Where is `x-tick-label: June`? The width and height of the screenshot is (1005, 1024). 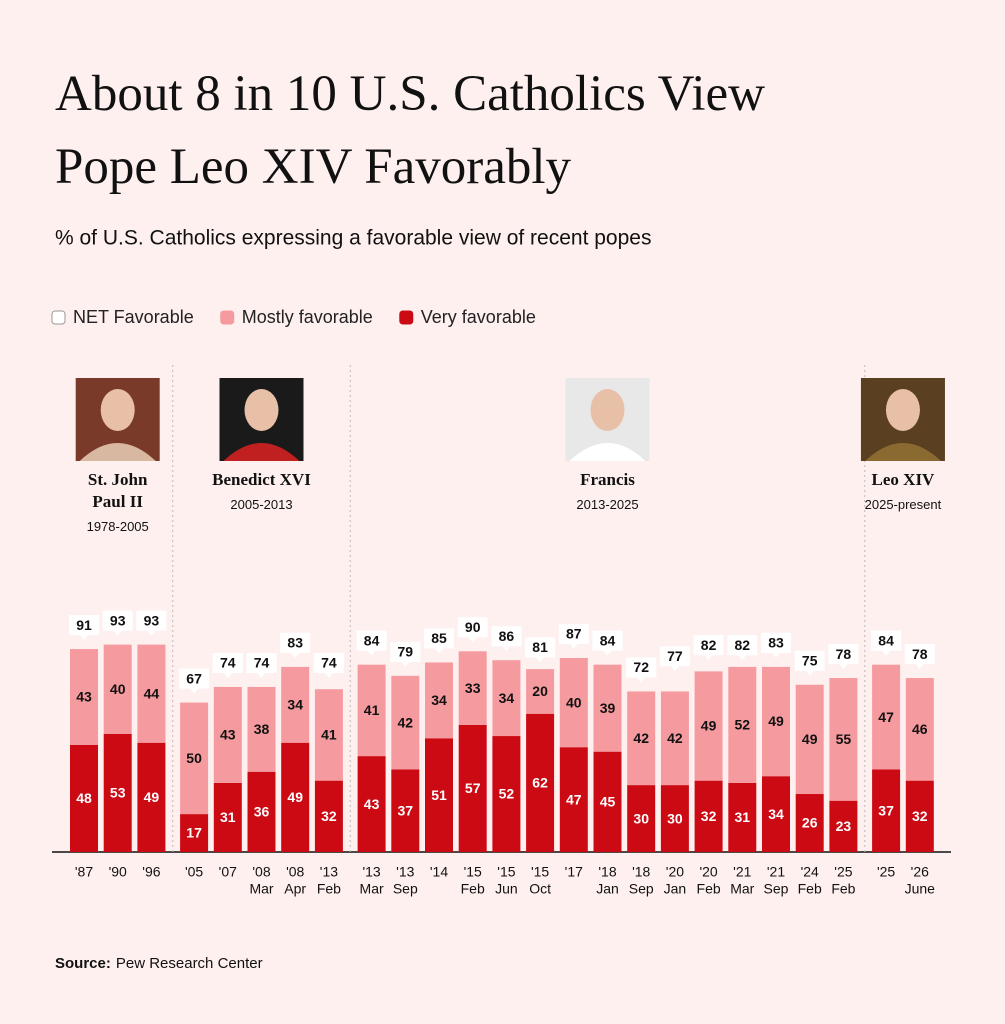
x-tick-label: June is located at coordinates (920, 889).